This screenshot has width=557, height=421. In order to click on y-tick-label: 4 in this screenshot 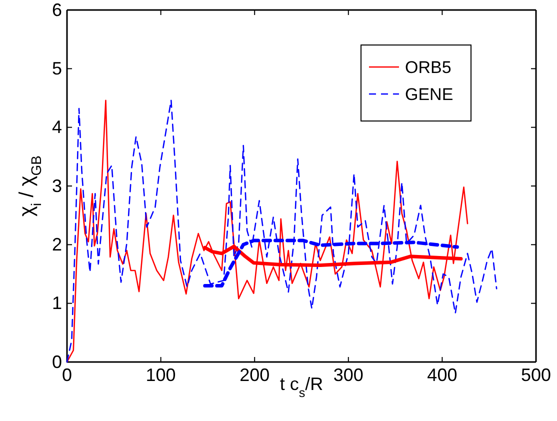, I will do `click(57, 127)`.